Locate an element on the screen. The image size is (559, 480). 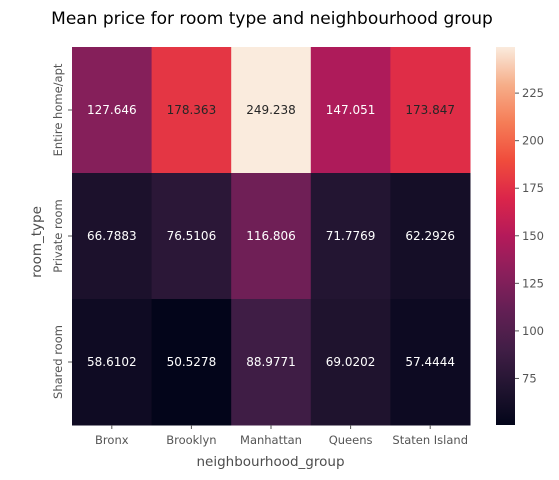
cell-value-label: 71.7769 is located at coordinates (351, 236).